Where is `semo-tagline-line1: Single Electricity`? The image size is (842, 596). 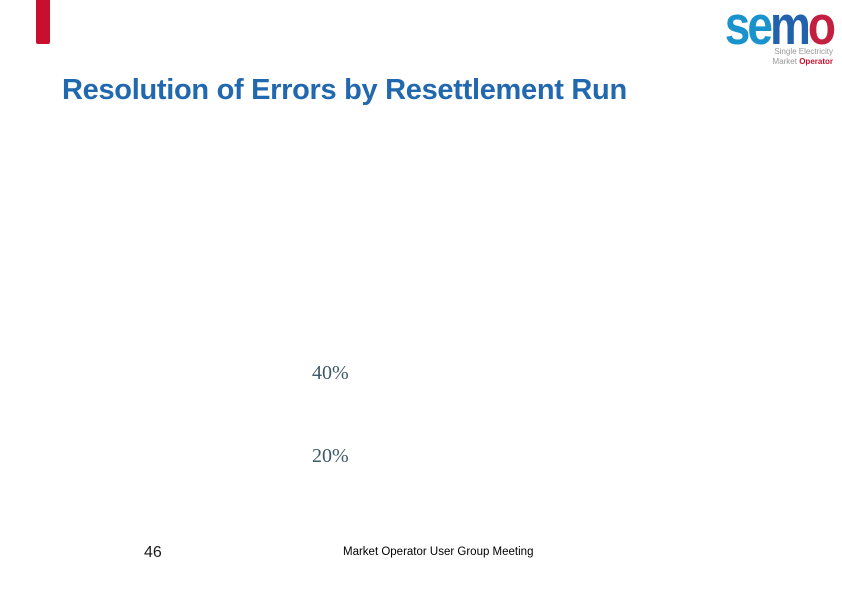
semo-tagline-line1: Single Electricity is located at coordinates (803, 51).